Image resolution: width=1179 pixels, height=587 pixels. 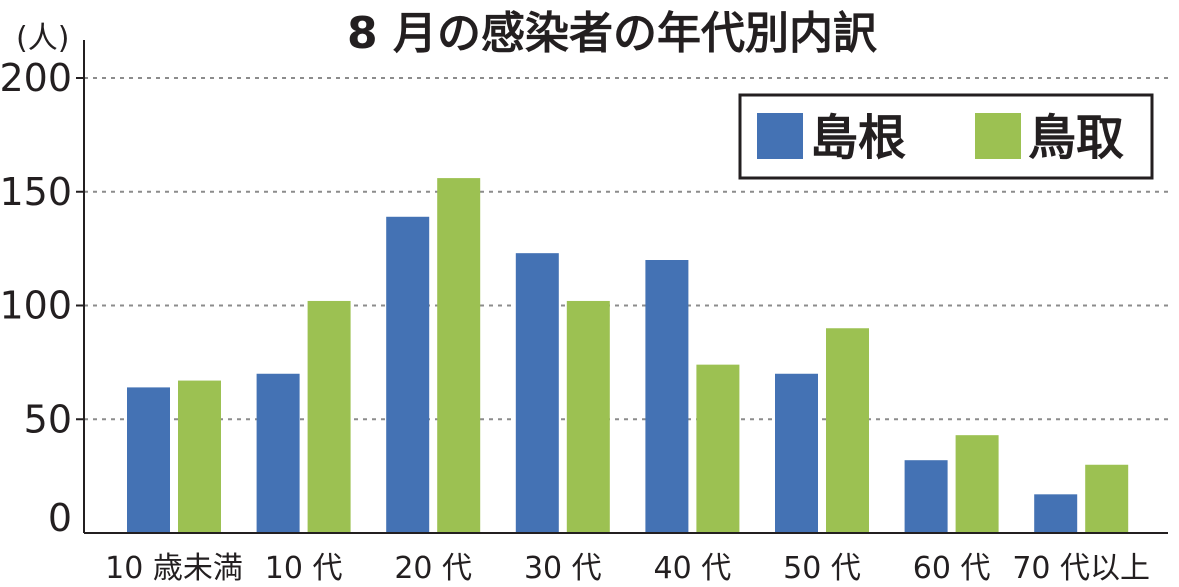 I want to click on y-unit-label: (人), so click(x=42, y=38).